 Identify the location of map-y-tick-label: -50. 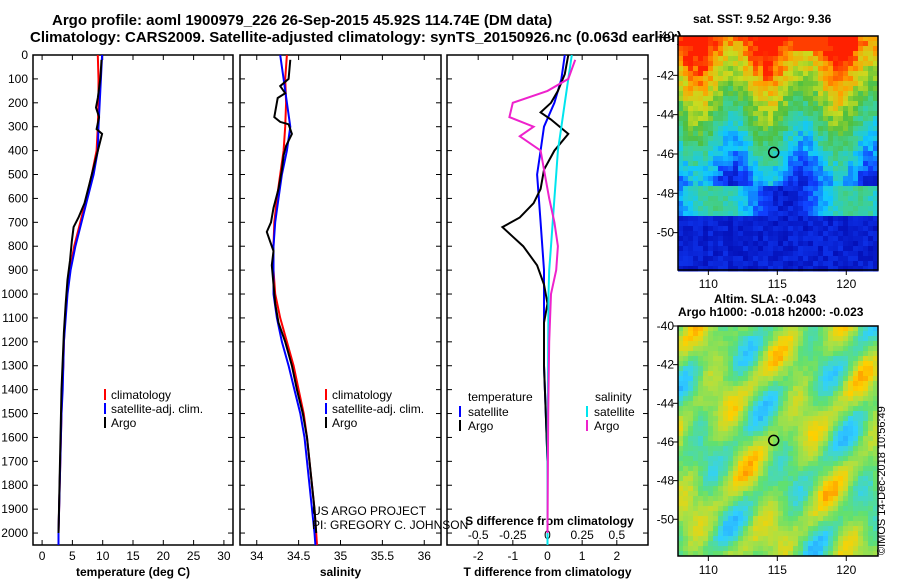
(666, 519).